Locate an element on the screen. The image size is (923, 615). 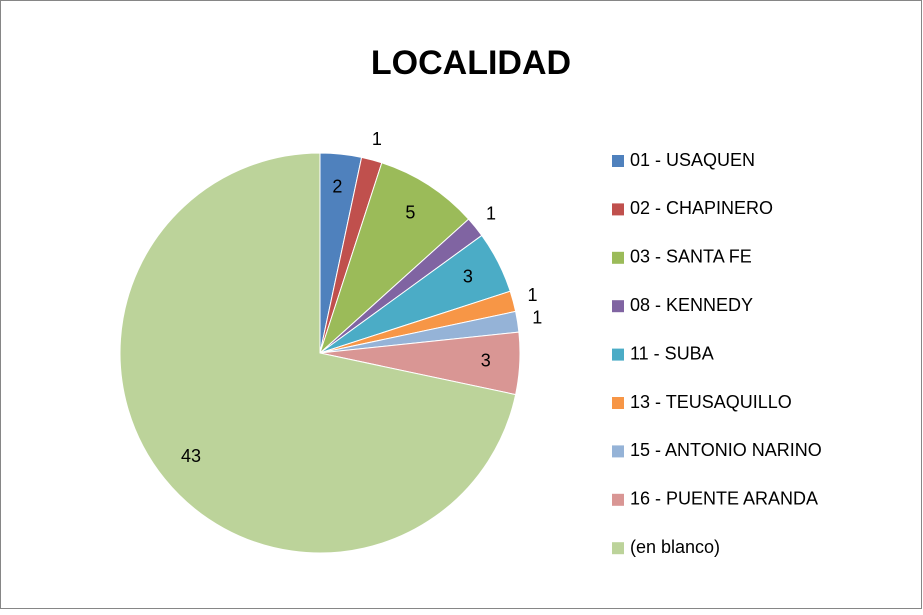
legend-label: 15 - ANTONIO NARINO is located at coordinates (726, 450).